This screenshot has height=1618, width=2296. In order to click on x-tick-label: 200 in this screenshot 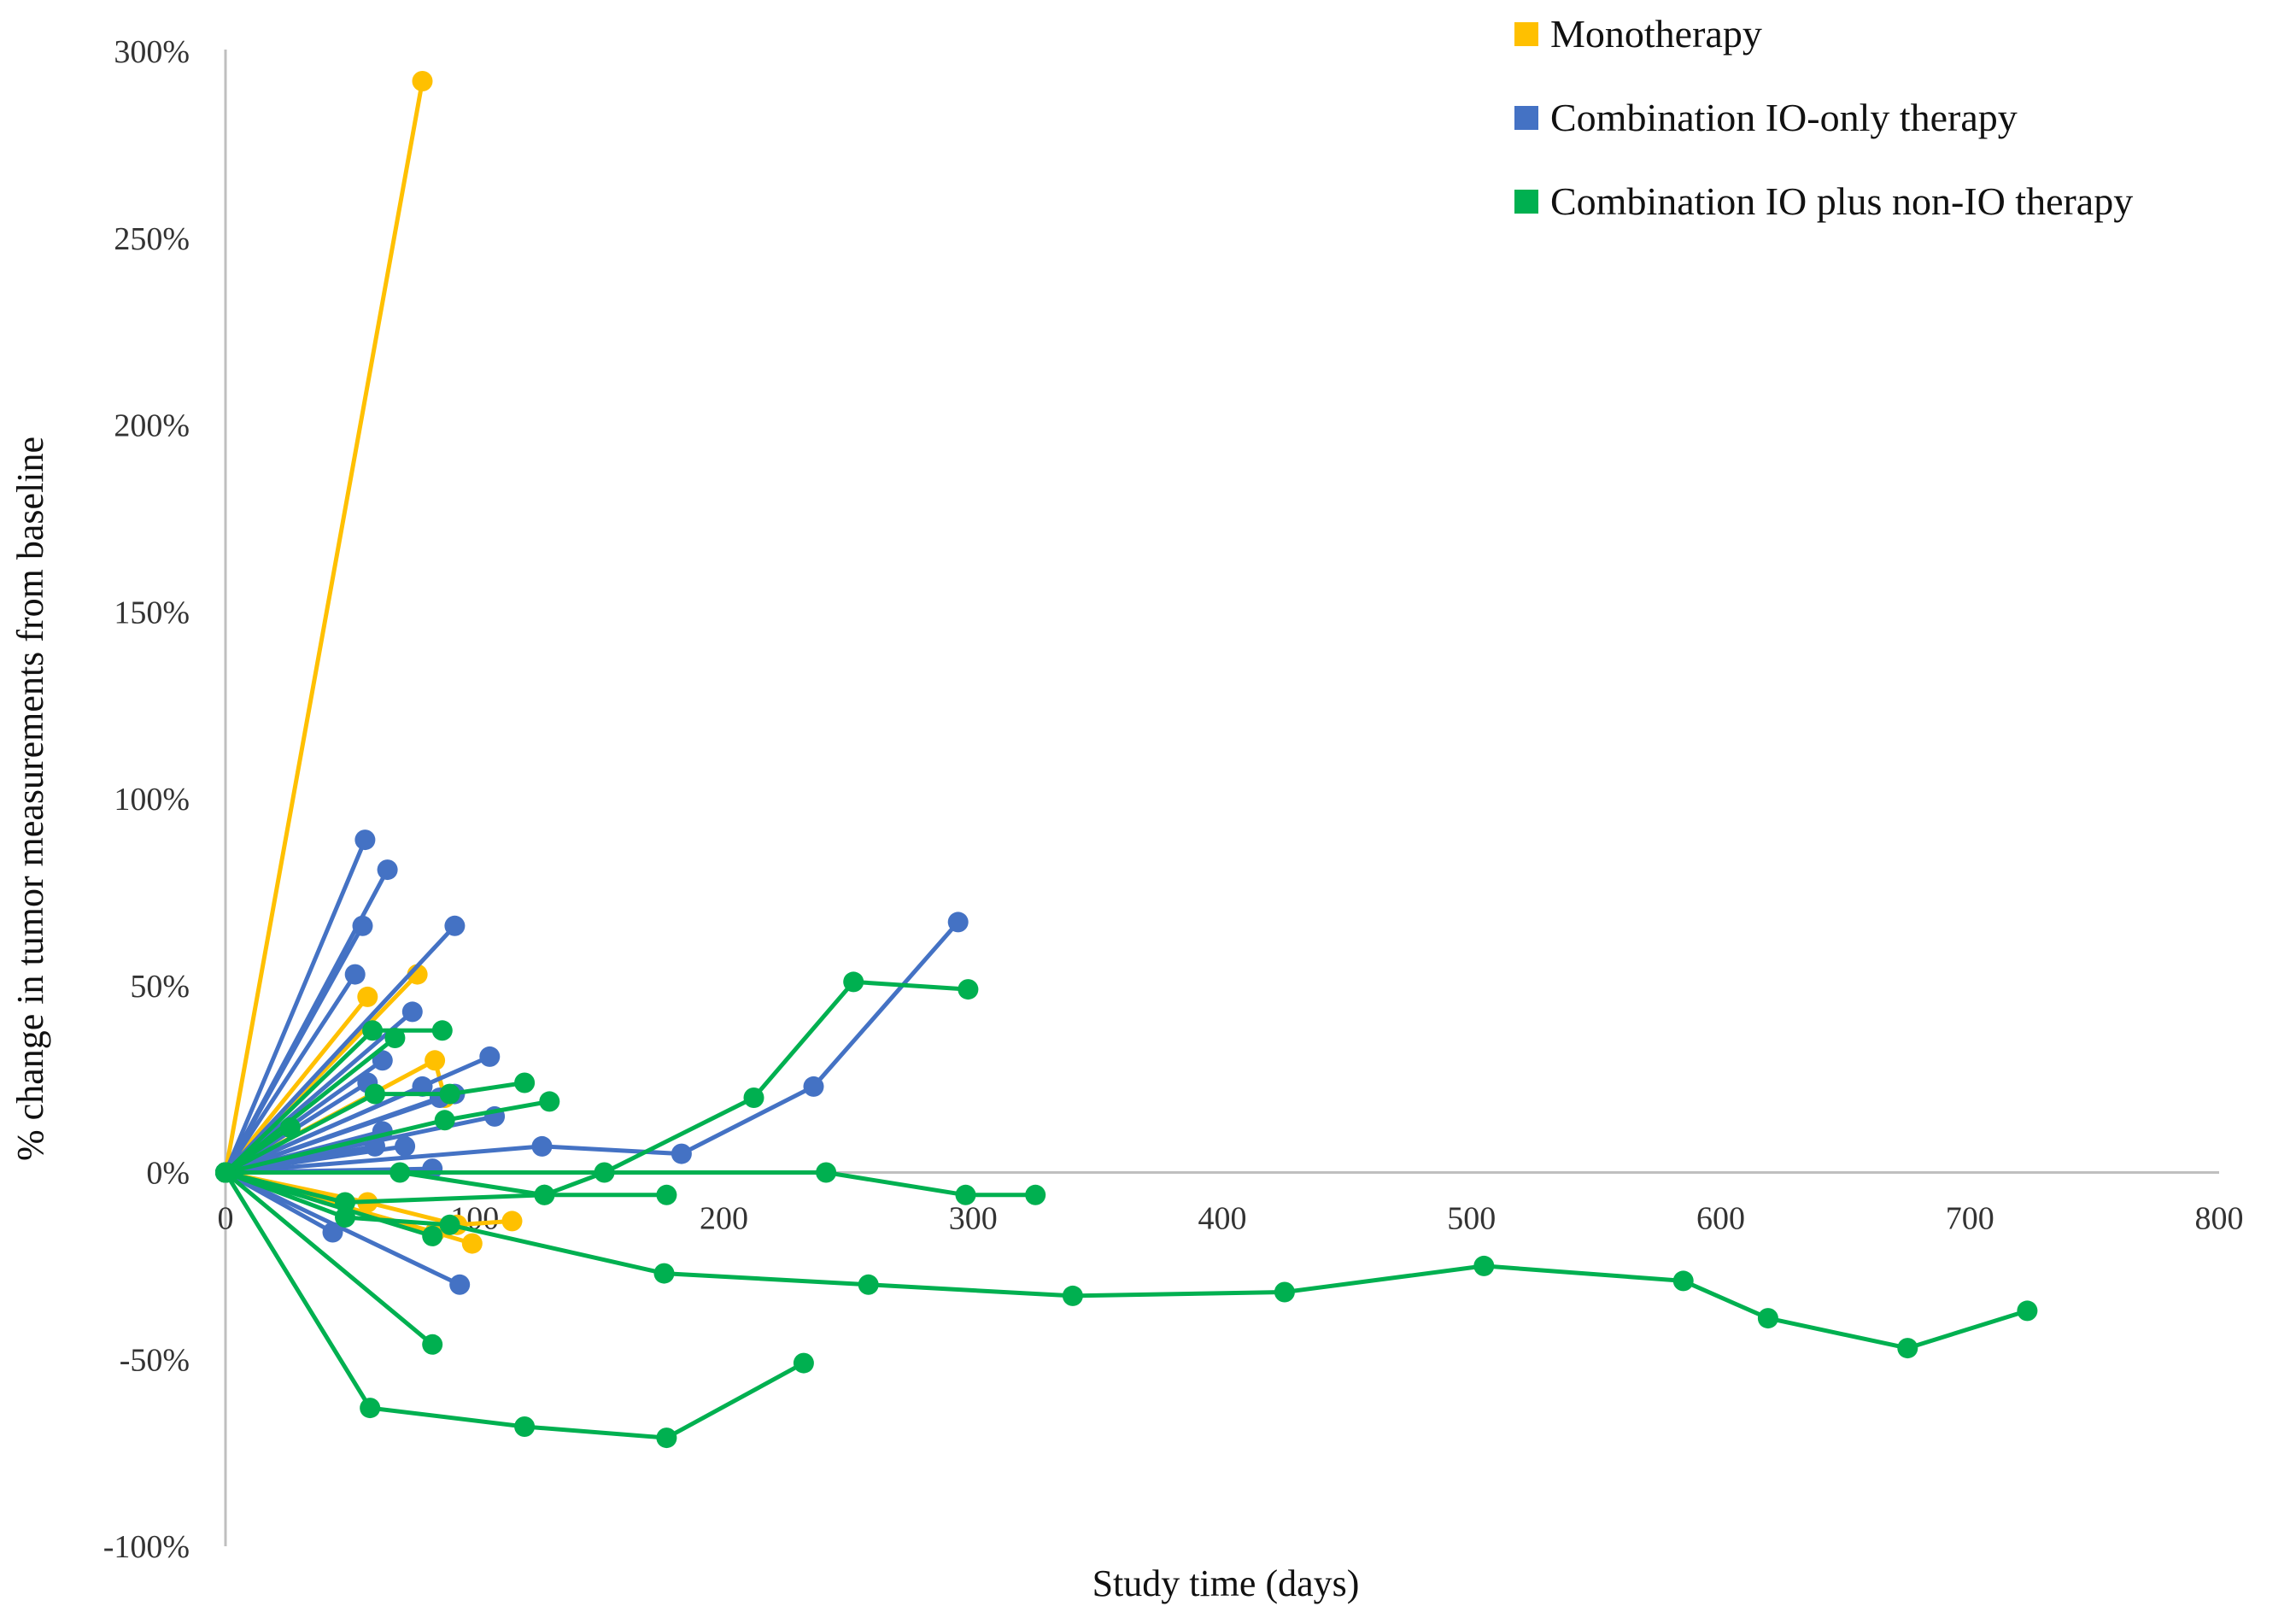, I will do `click(724, 1219)`.